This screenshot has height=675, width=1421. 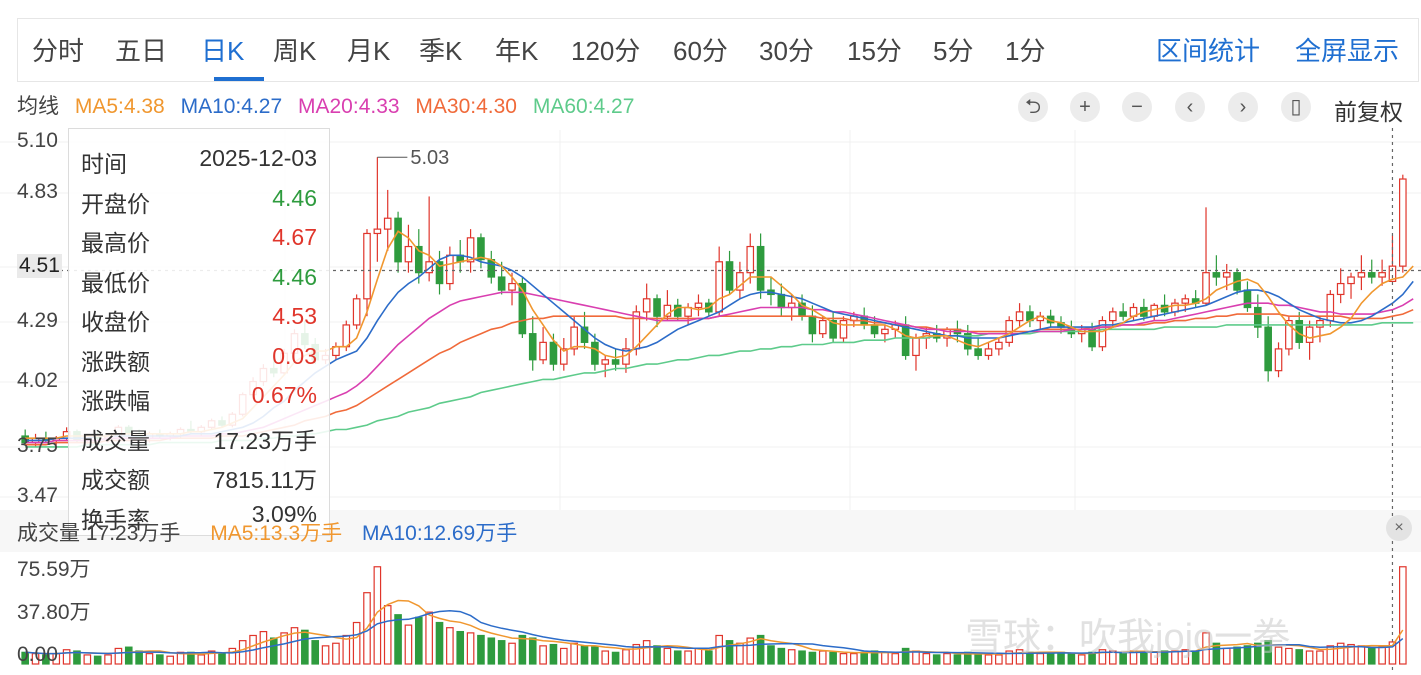 What do you see at coordinates (267, 532) in the screenshot?
I see `volume-legend: 成交量 17.23万手 MA5:13.3万手 MA10:12.69万手` at bounding box center [267, 532].